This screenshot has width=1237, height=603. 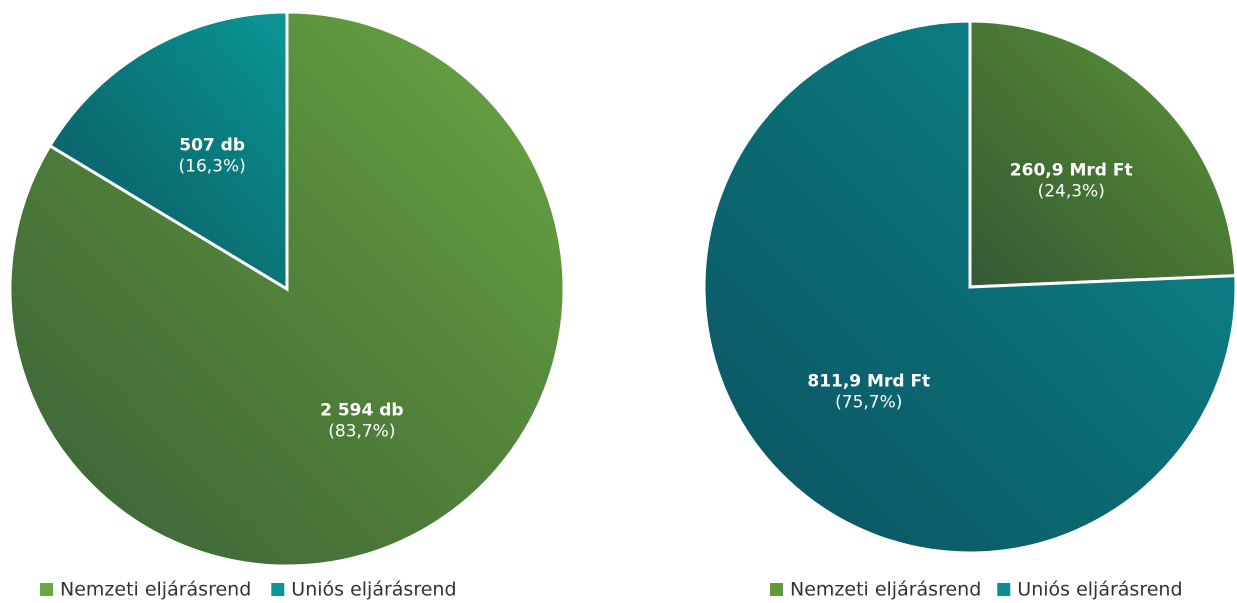 What do you see at coordinates (212, 166) in the screenshot?
I see `share-label: (16,3%)` at bounding box center [212, 166].